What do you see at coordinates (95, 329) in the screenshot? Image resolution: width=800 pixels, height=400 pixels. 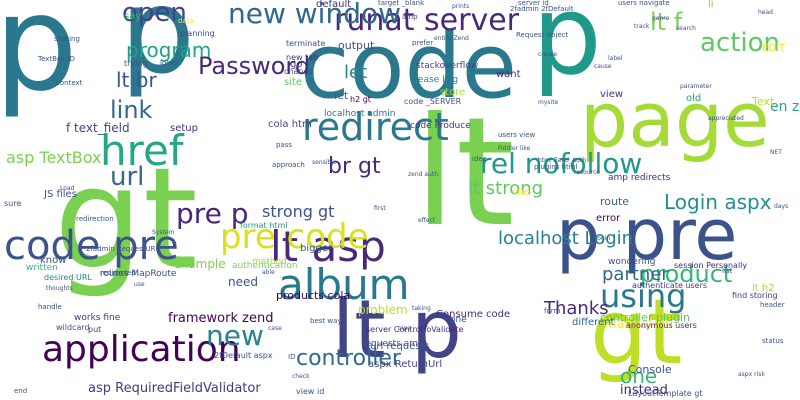 I see `word: put` at bounding box center [95, 329].